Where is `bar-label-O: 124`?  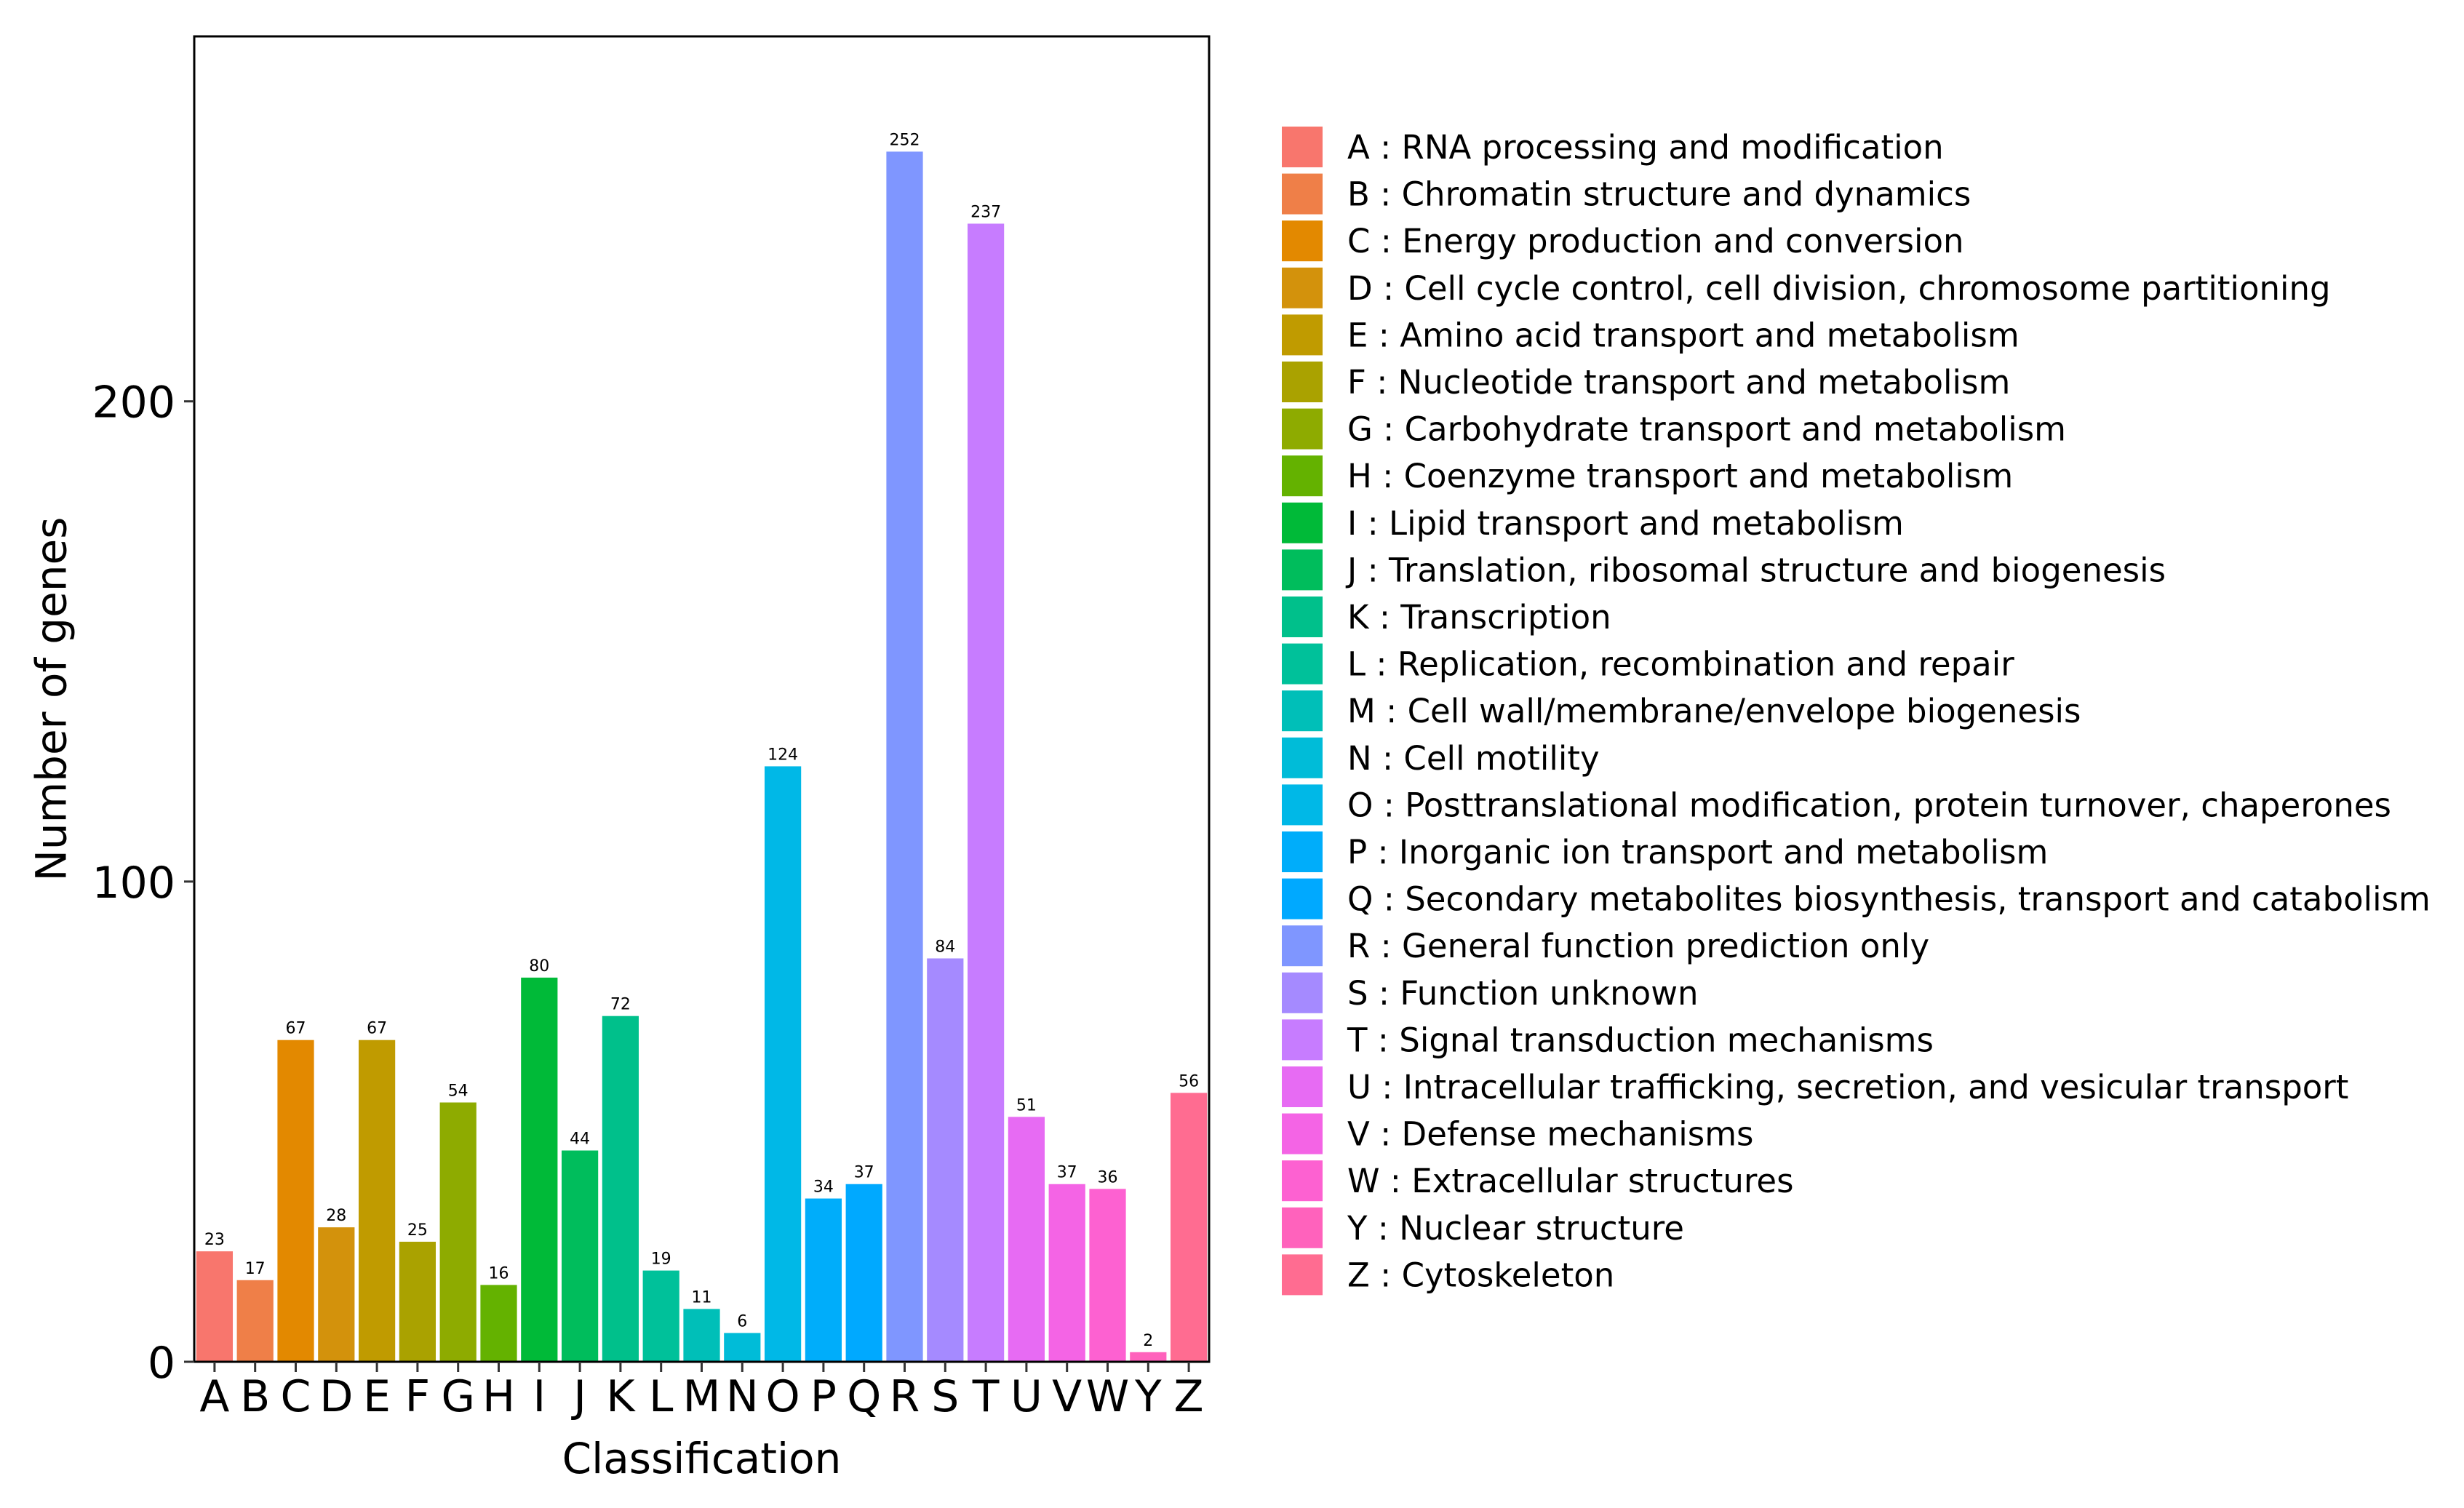
bar-label-O: 124 is located at coordinates (782, 755).